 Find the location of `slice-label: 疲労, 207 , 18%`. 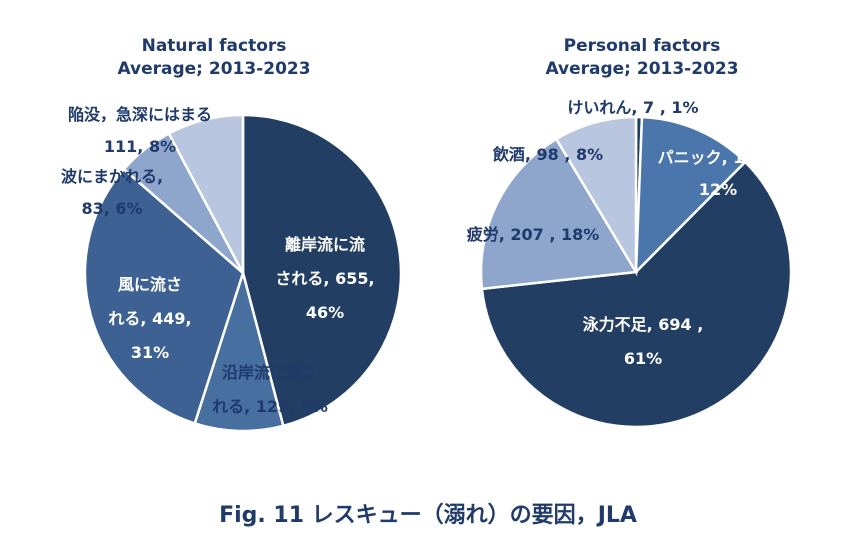

slice-label: 疲労, 207 , 18% is located at coordinates (533, 234).